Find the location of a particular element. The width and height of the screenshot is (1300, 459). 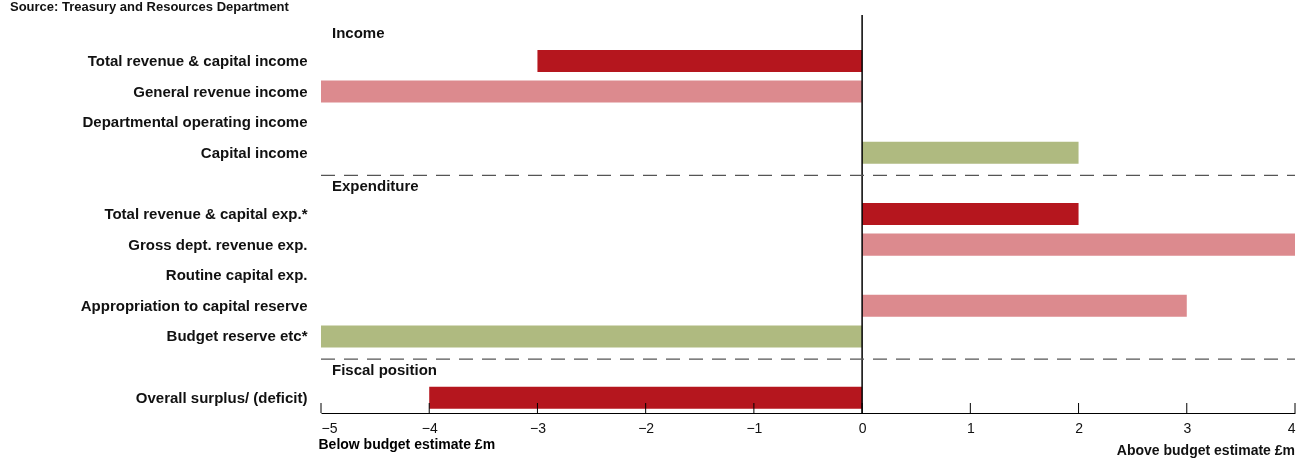

y-tick-label: Appropriation to capital reserve is located at coordinates (194, 305).